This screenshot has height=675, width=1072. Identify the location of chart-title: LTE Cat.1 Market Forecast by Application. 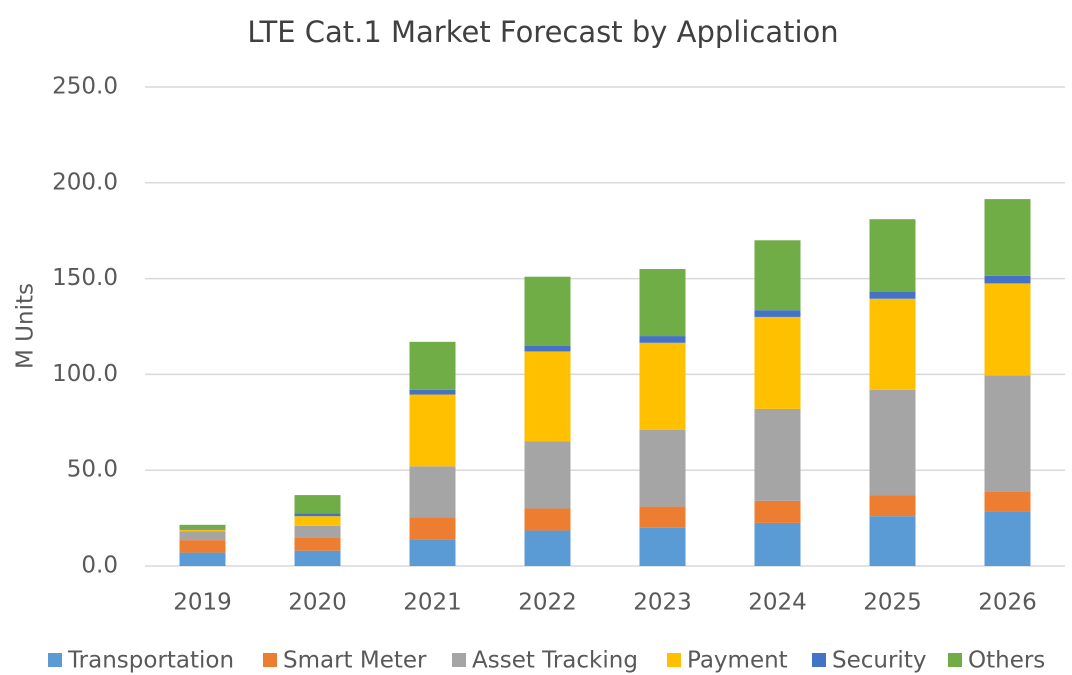
(542, 32).